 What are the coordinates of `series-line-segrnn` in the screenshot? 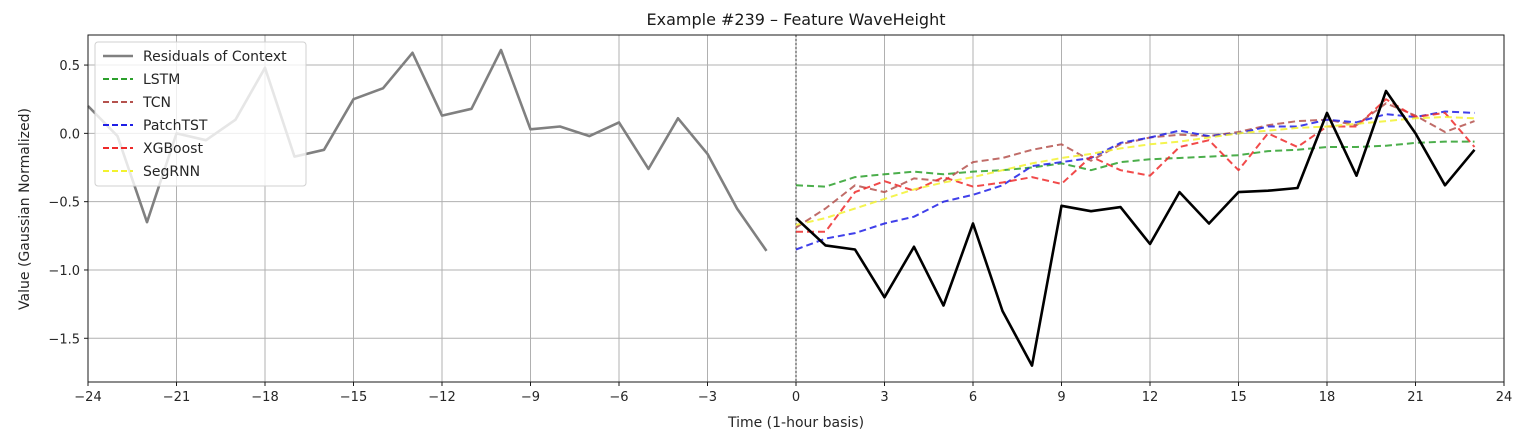 It's located at (1135, 171).